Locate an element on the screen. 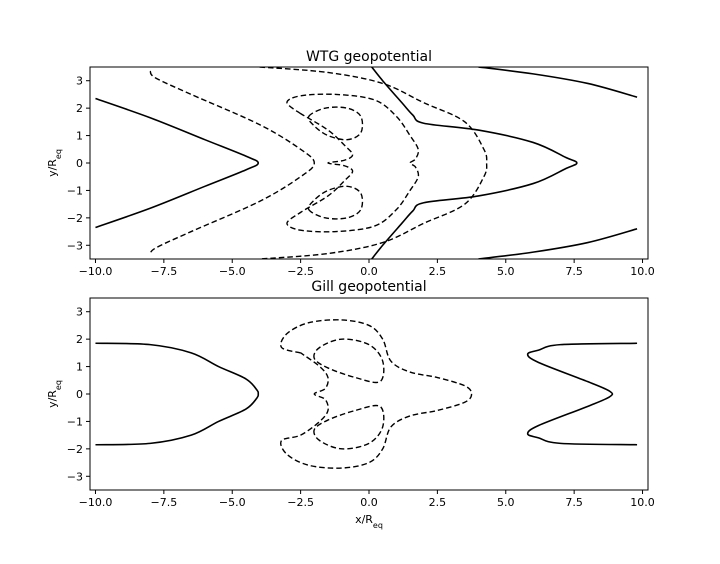  gill-y-tick-label: 1 is located at coordinates (79, 367).